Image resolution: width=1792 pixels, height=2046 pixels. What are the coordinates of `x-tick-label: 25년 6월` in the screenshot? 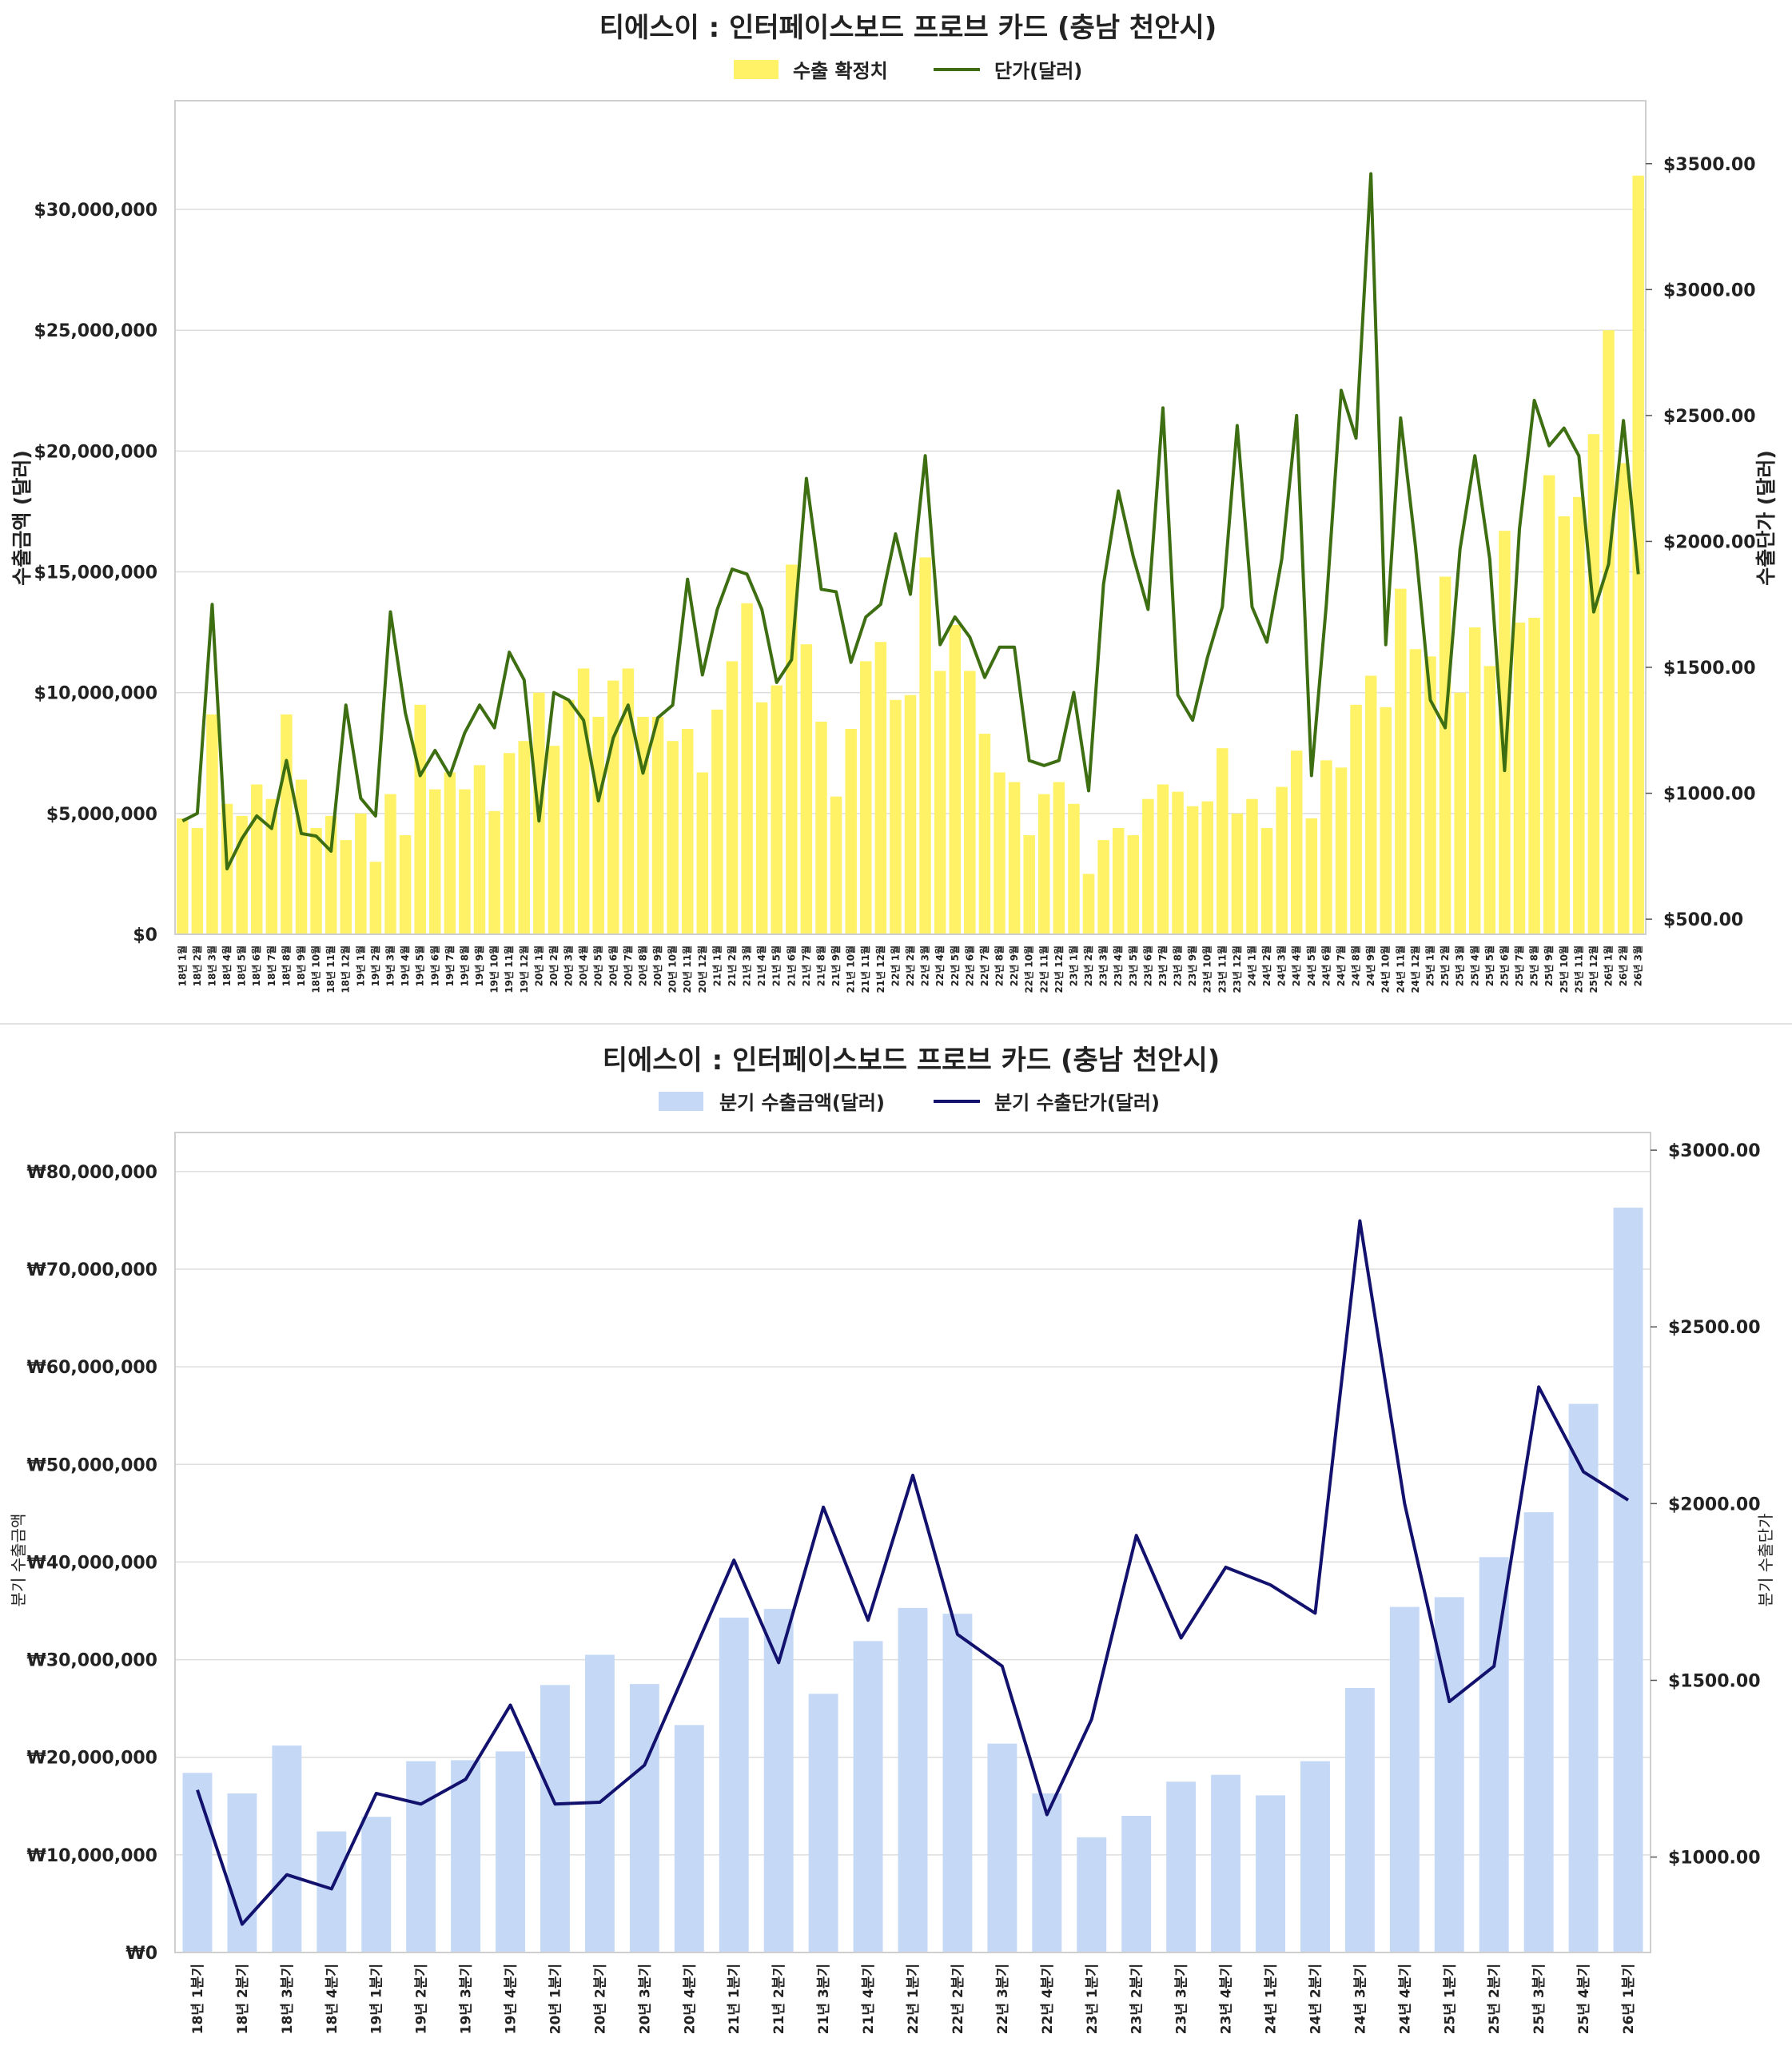 It's located at (1504, 965).